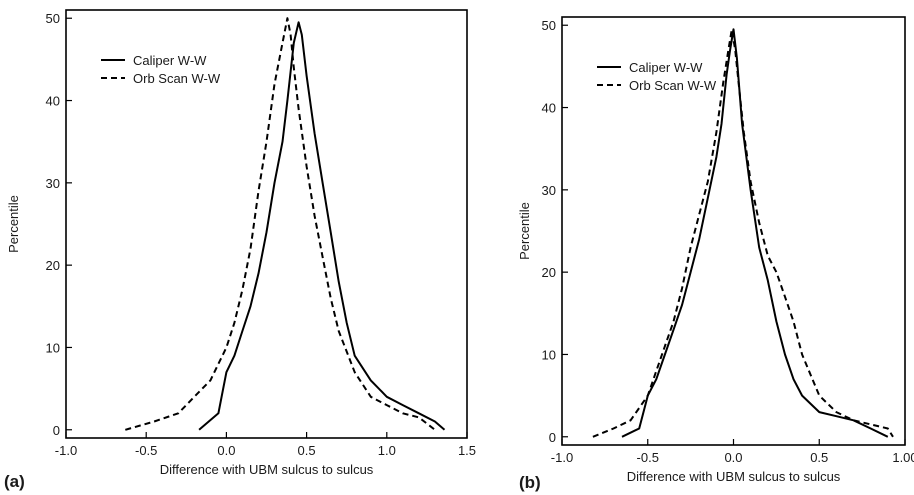 This screenshot has width=914, height=495. Describe the element at coordinates (467, 450) in the screenshot. I see `x-tick-label: 1.5` at that location.